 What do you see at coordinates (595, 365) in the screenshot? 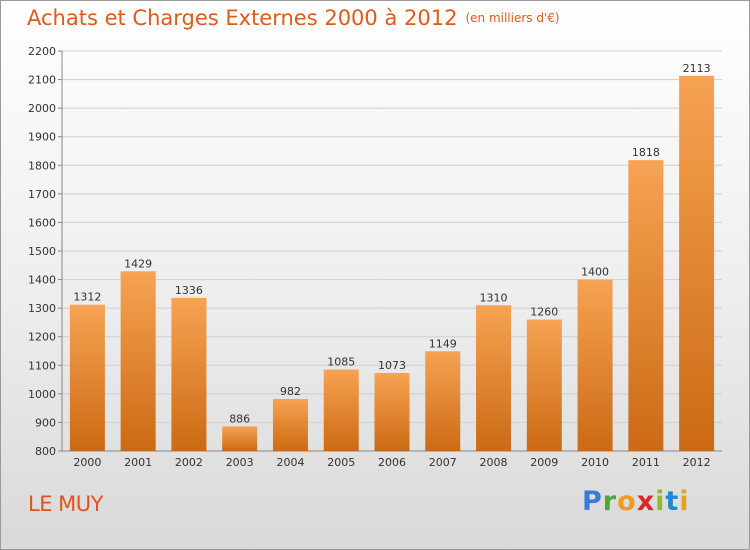
I see `bar-2010` at bounding box center [595, 365].